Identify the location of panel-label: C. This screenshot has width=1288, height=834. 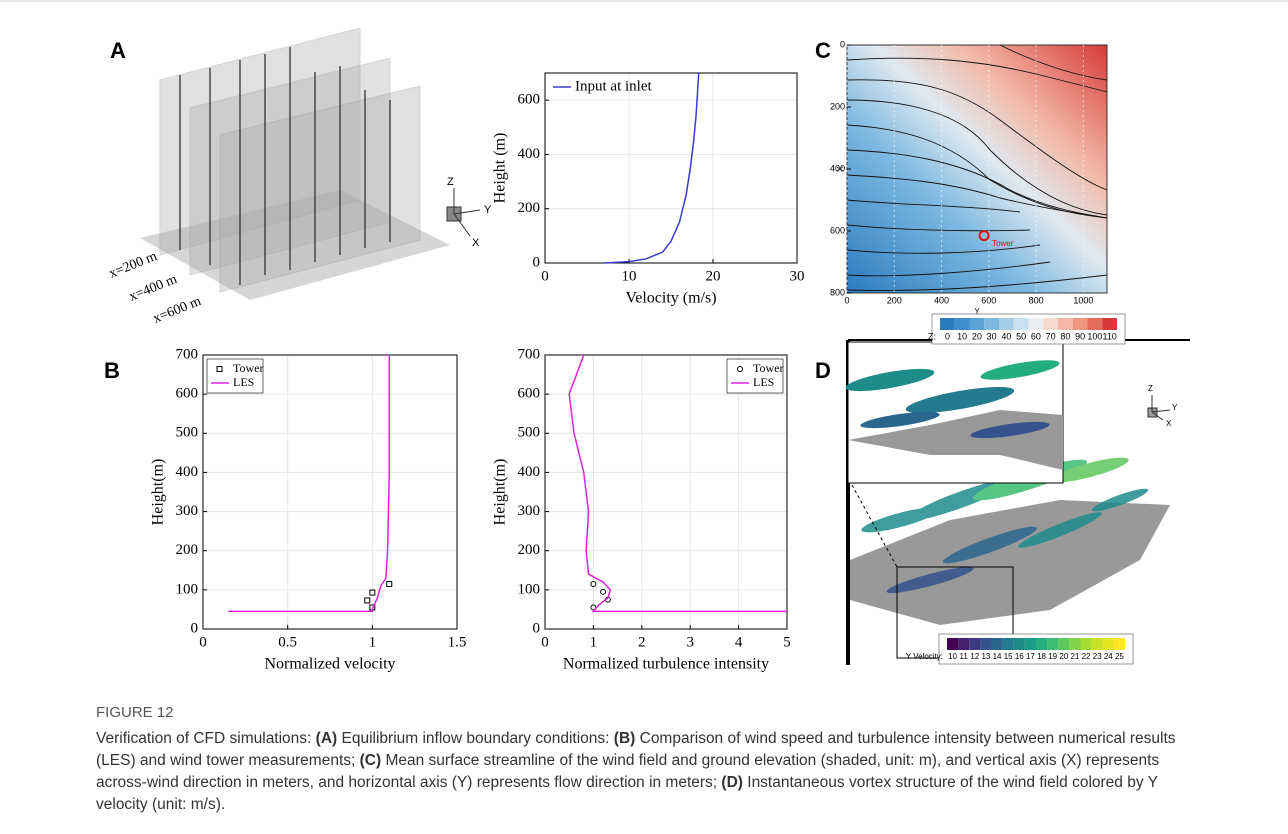
(823, 50).